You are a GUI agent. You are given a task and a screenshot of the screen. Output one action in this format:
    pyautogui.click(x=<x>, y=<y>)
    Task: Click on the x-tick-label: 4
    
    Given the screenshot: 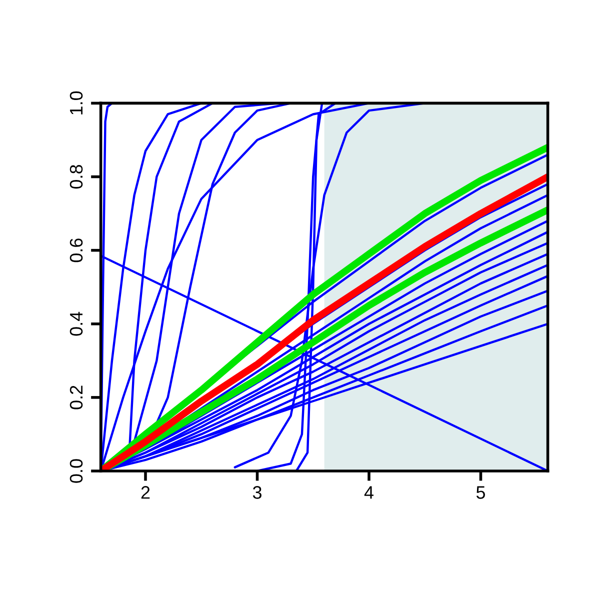 What is the action you would take?
    pyautogui.click(x=369, y=492)
    